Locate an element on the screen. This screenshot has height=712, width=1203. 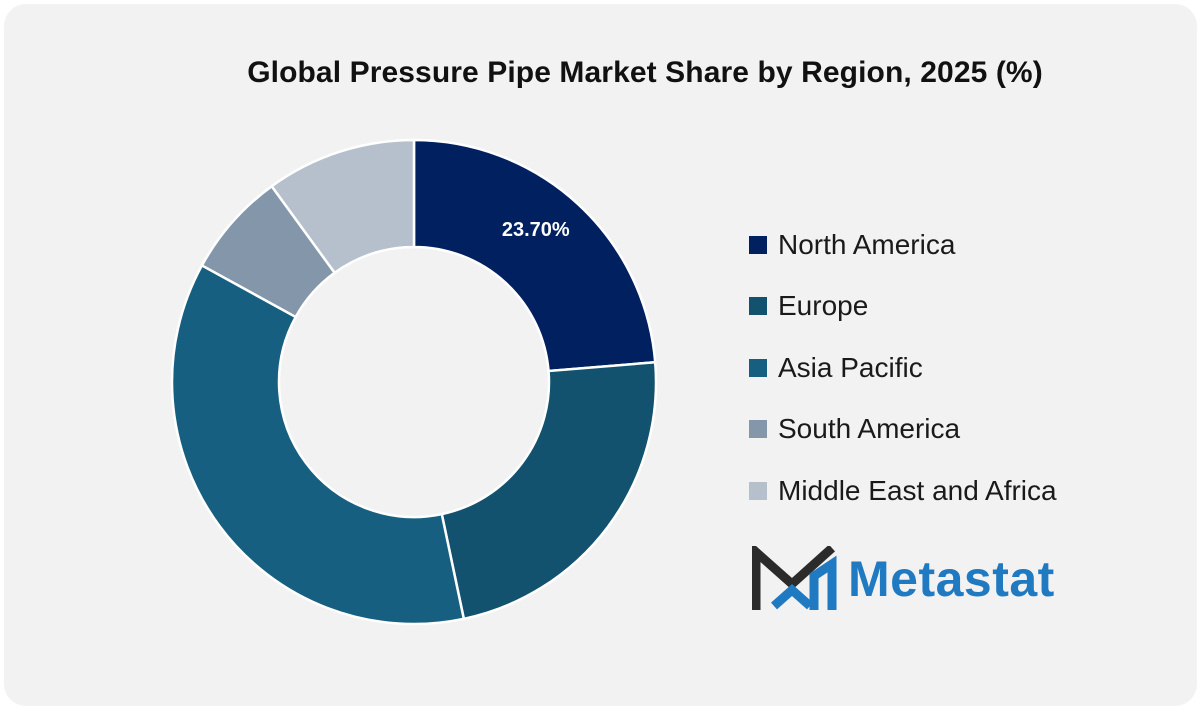
donut-slice-middle-east-and-africa is located at coordinates (343, 206).